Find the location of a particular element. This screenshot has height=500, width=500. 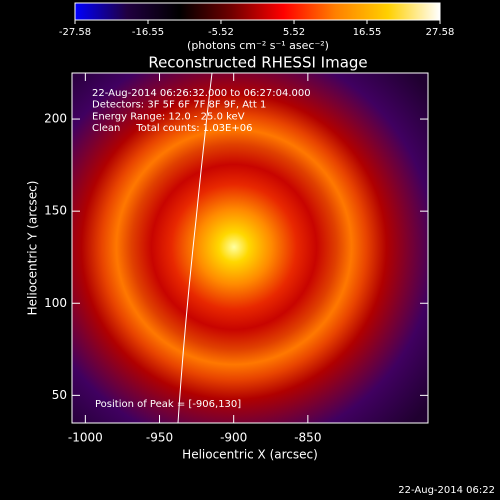

annotation: Clean Total counts: 1.03E+06 is located at coordinates (172, 128).